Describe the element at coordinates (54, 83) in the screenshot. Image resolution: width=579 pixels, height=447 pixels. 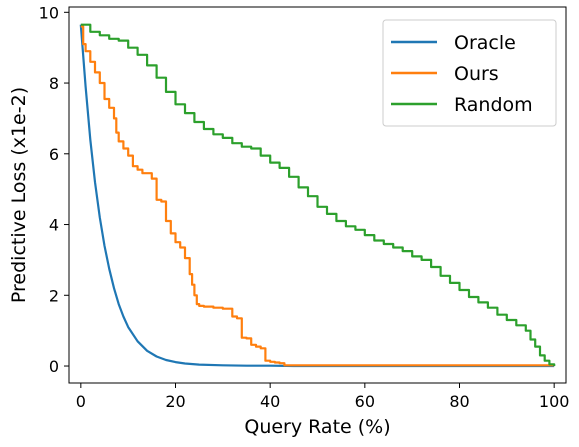
I see `y-tick-label: 8` at that location.